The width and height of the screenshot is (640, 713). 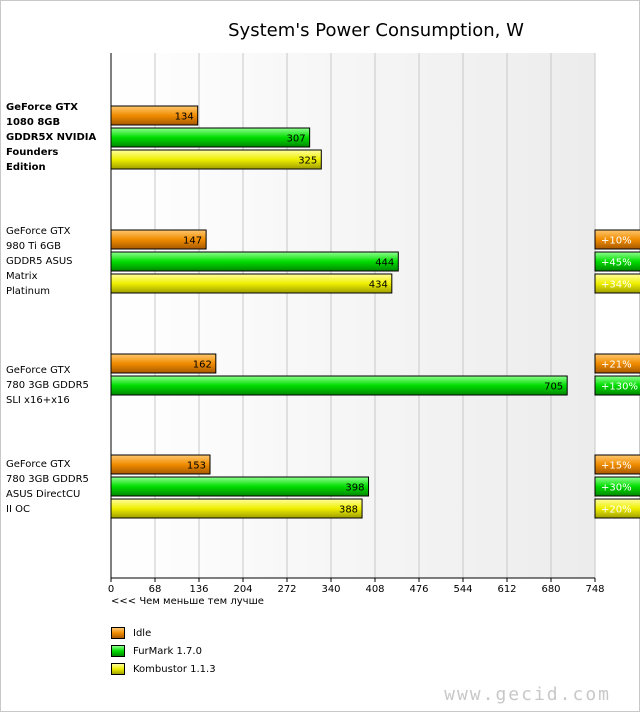 What do you see at coordinates (594, 589) in the screenshot?
I see `x-tick-label: 748` at bounding box center [594, 589].